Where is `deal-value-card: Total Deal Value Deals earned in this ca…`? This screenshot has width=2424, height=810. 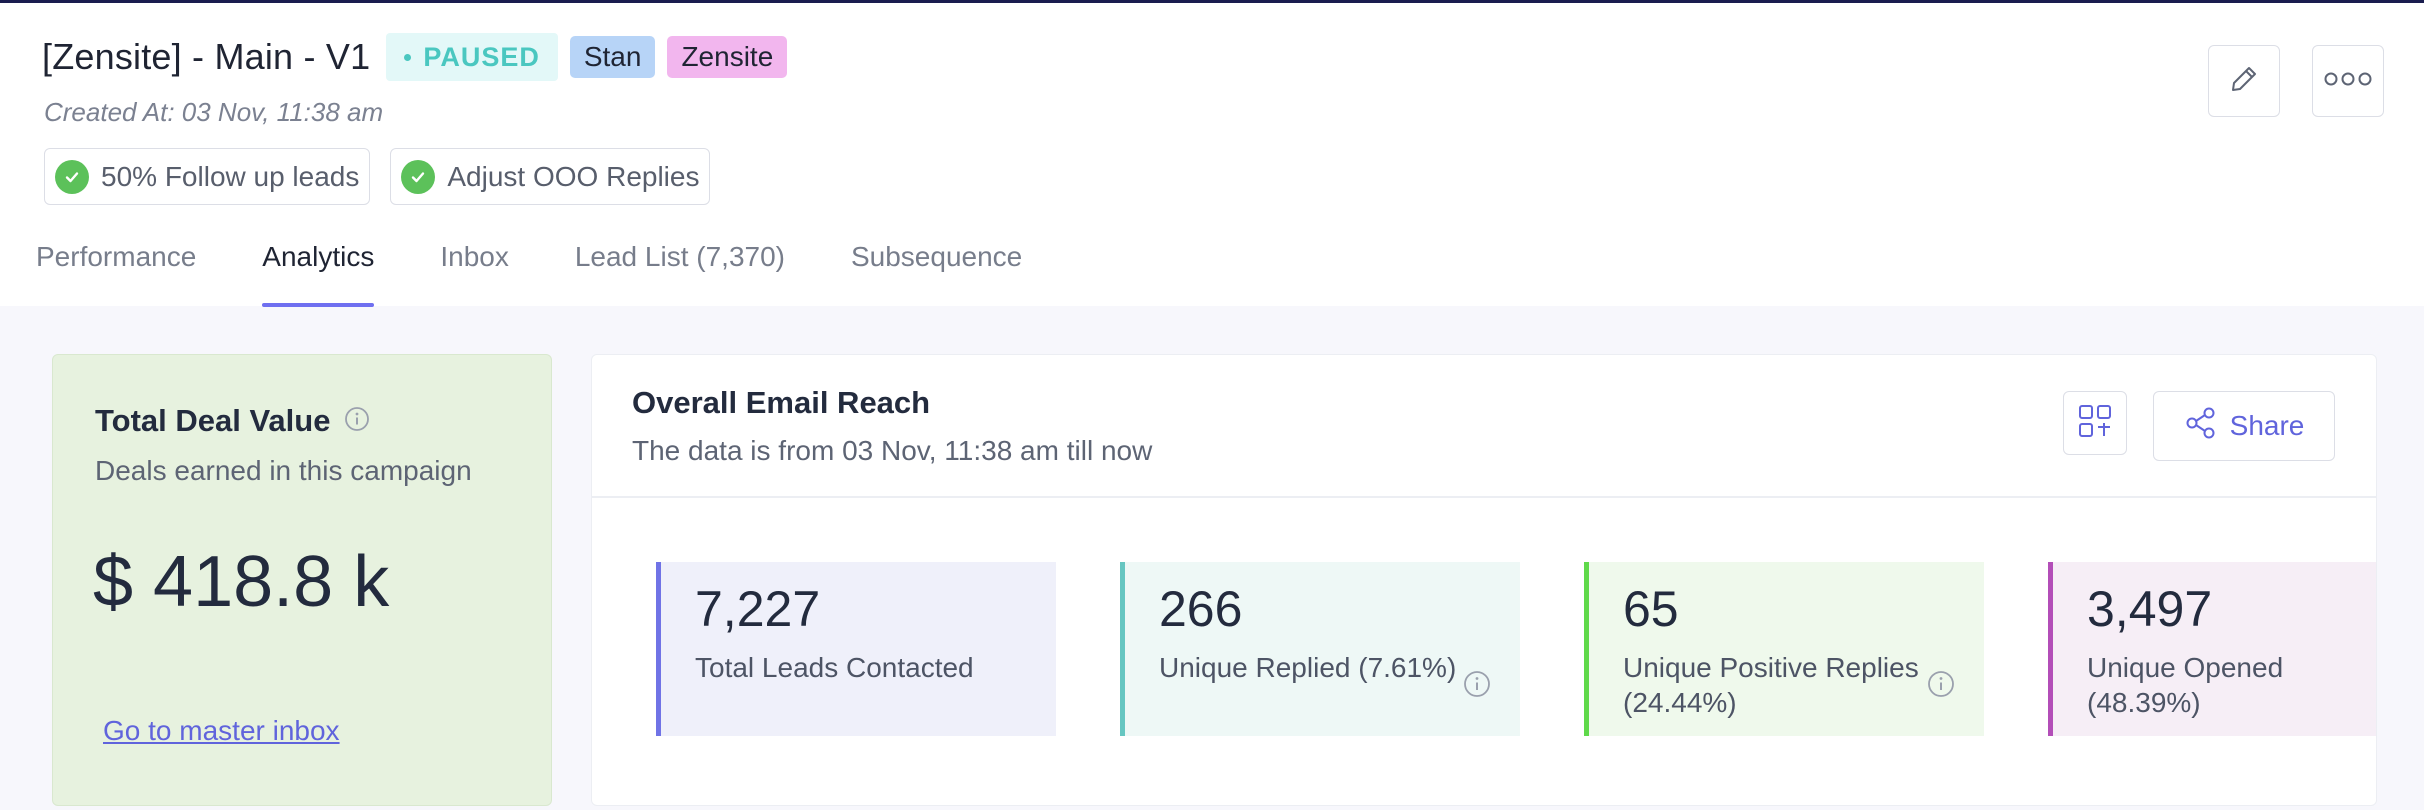 deal-value-card: Total Deal Value Deals earned in this ca… is located at coordinates (302, 580).